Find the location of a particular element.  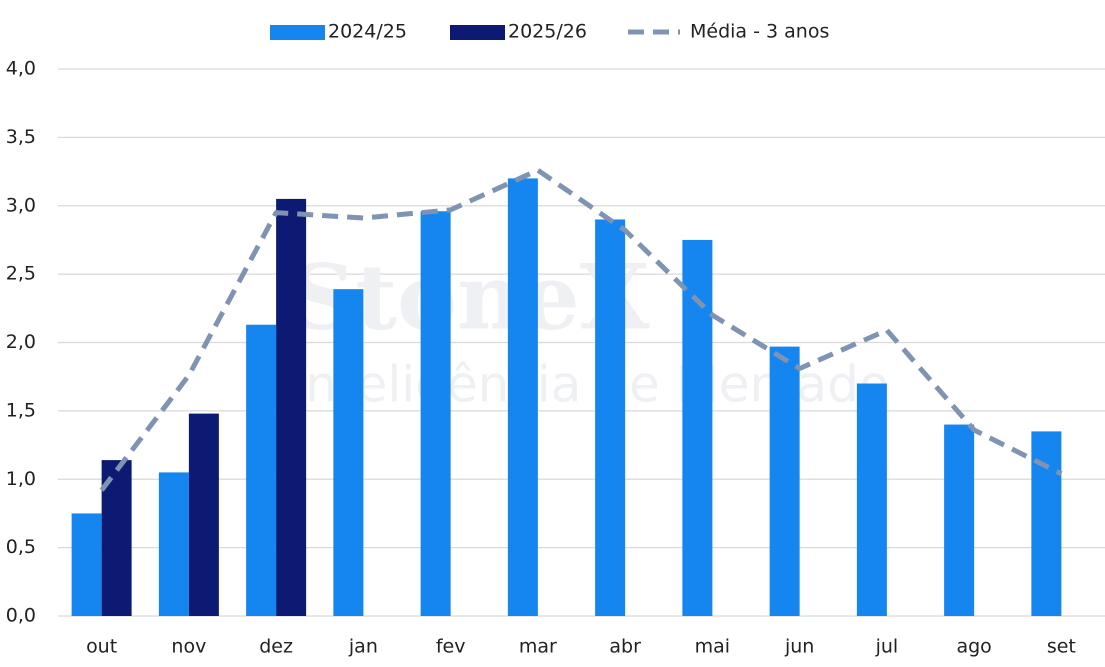

x-tick-label: jun is located at coordinates (799, 647).